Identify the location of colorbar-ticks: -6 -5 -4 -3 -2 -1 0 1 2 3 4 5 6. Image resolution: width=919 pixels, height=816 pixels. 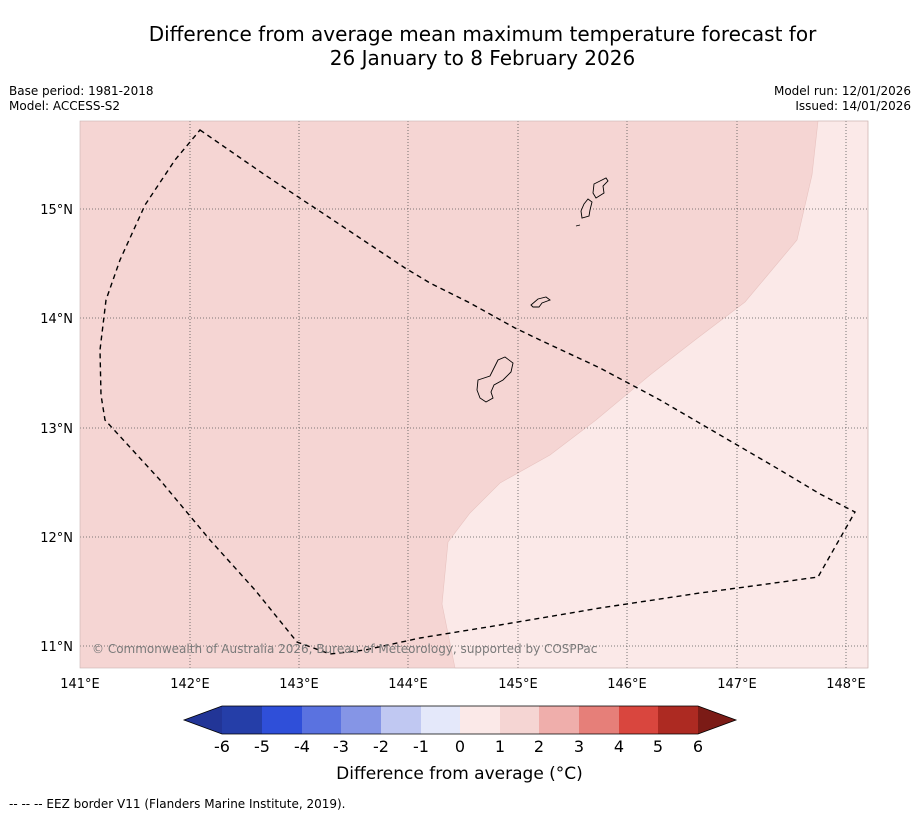
(459, 746).